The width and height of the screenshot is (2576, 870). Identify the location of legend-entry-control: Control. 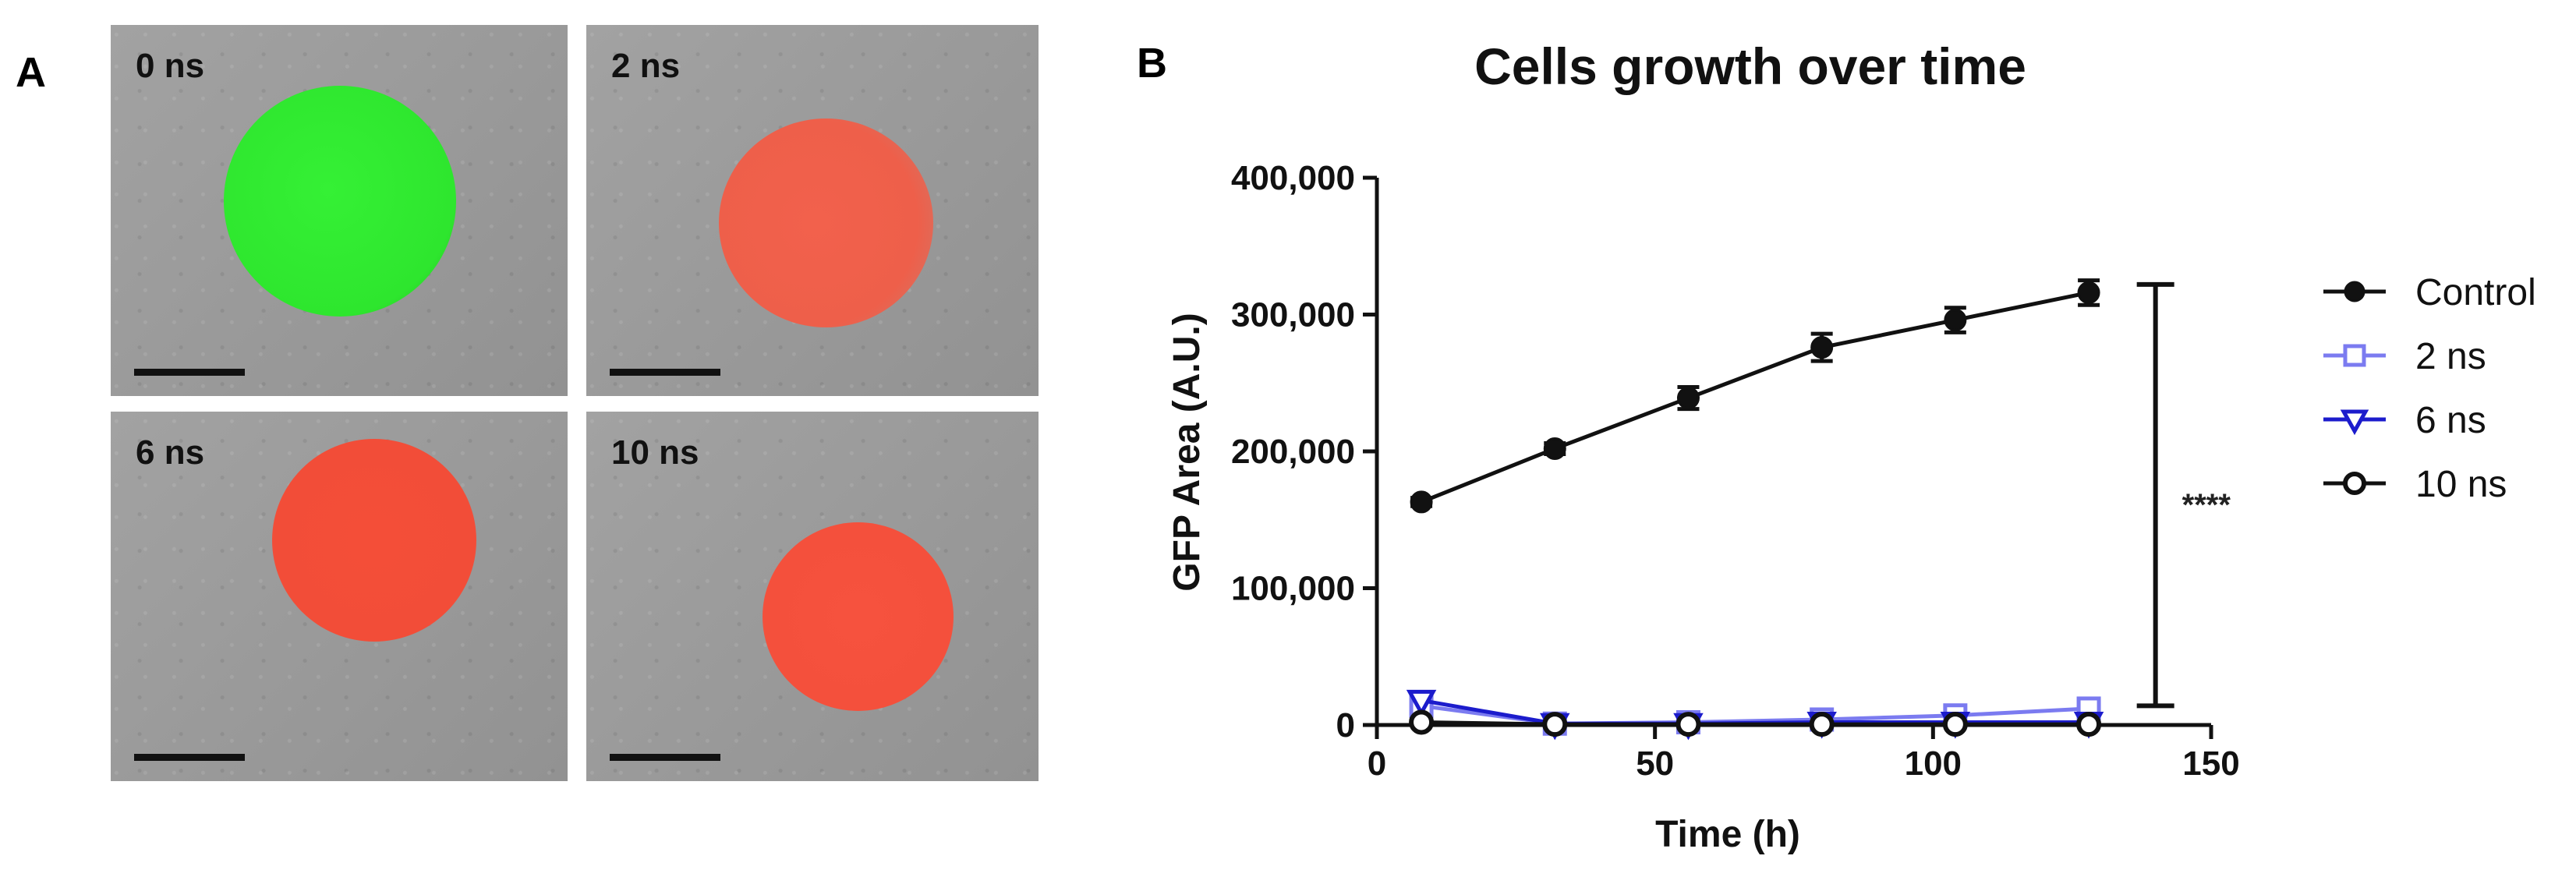
(2429, 292).